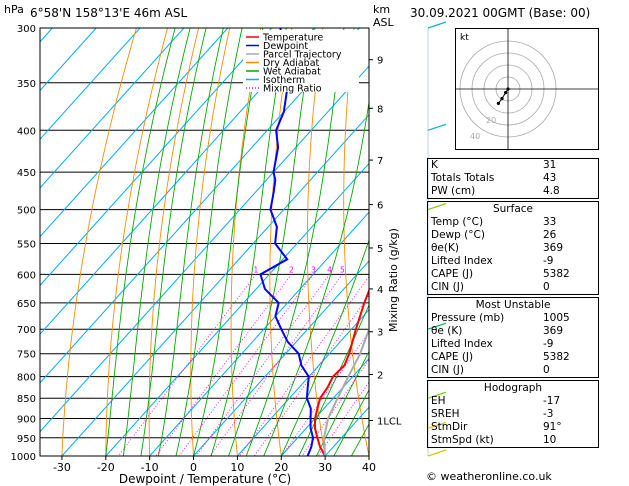  What do you see at coordinates (313, 269) in the screenshot?
I see `mixing-ratio-label: 3` at bounding box center [313, 269].